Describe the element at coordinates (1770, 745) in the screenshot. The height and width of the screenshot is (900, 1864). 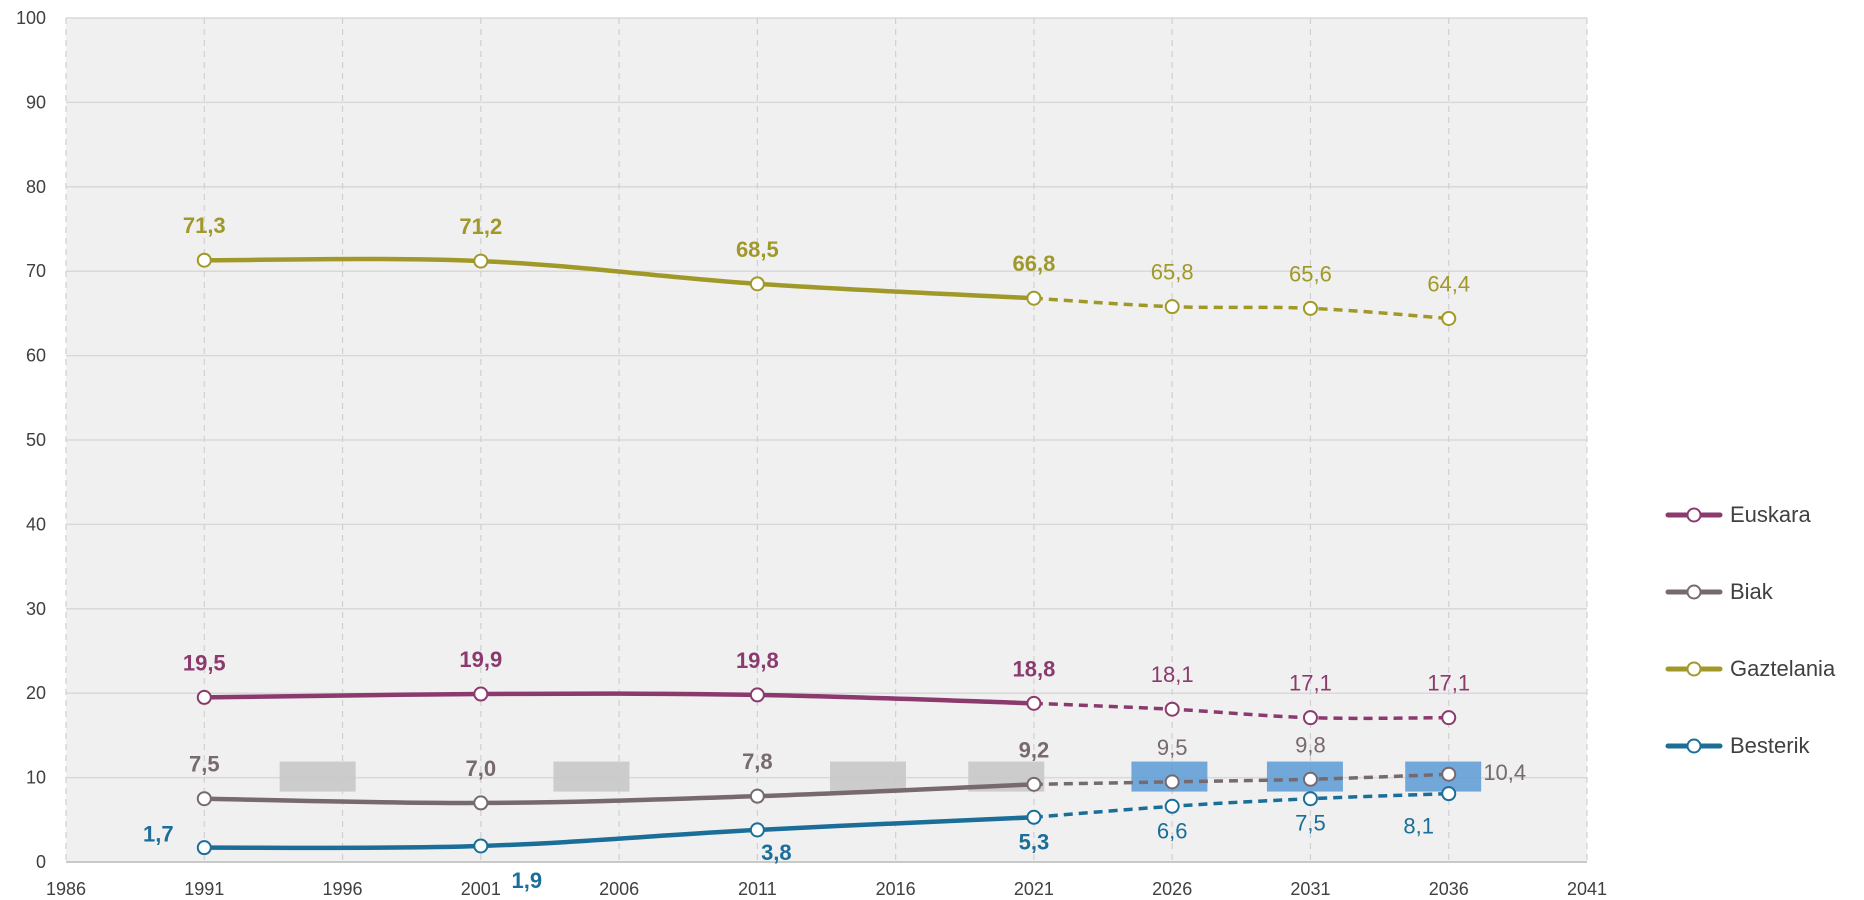
I see `legend-label: Besterik` at that location.